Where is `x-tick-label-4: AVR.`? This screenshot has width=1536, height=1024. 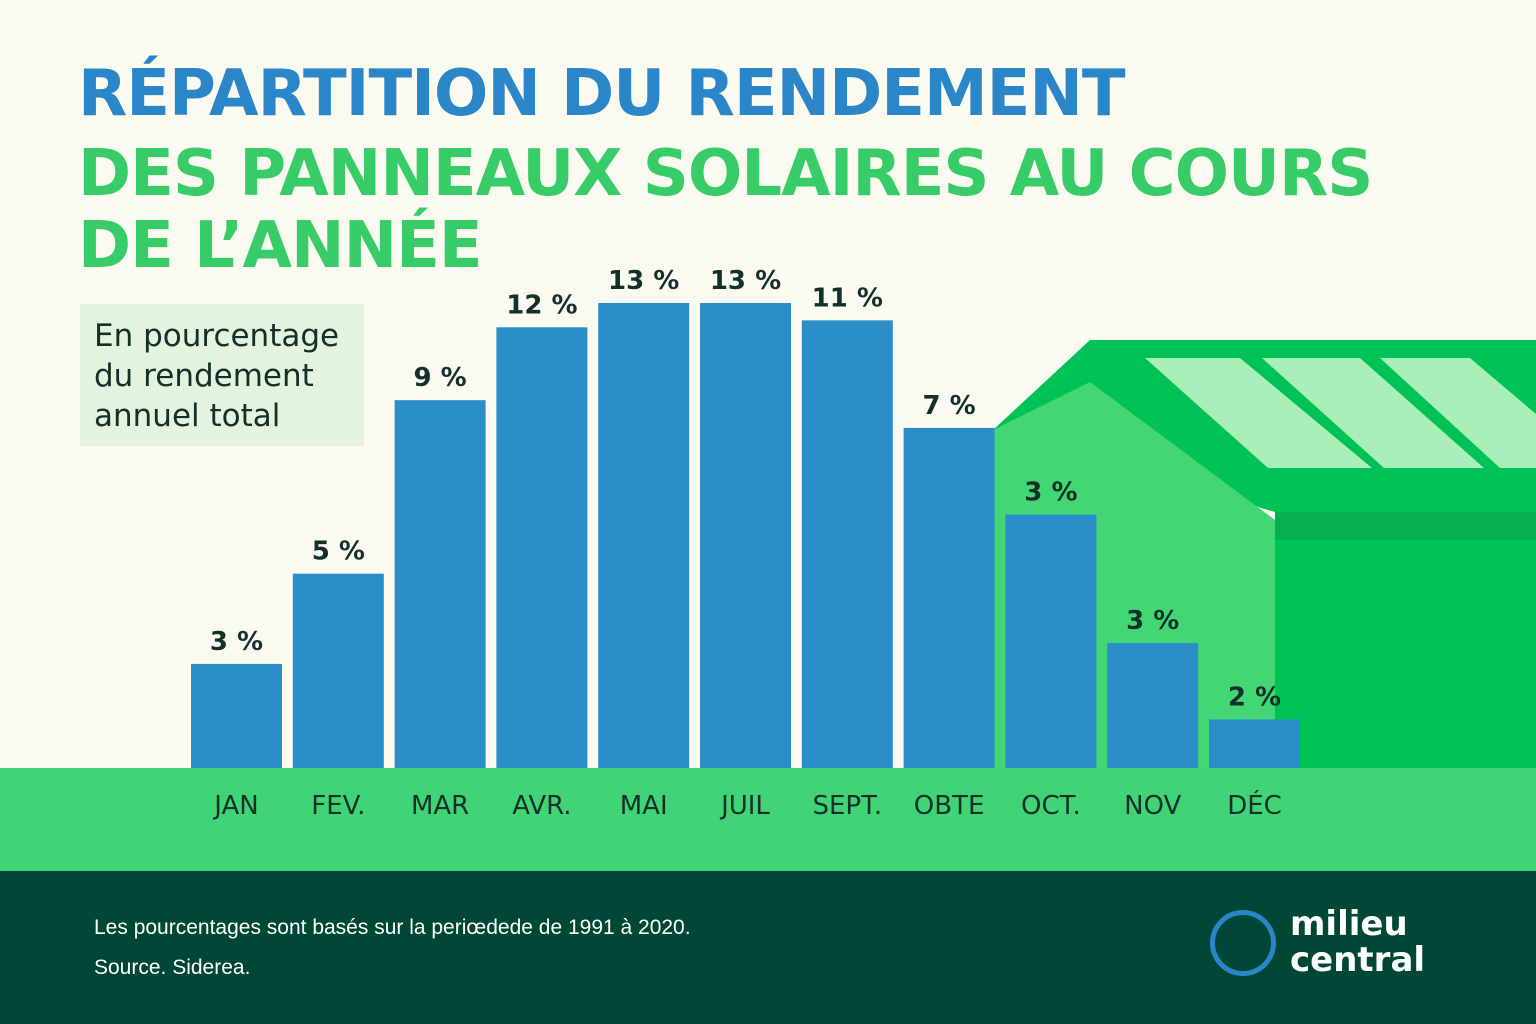 x-tick-label-4: AVR. is located at coordinates (541, 806).